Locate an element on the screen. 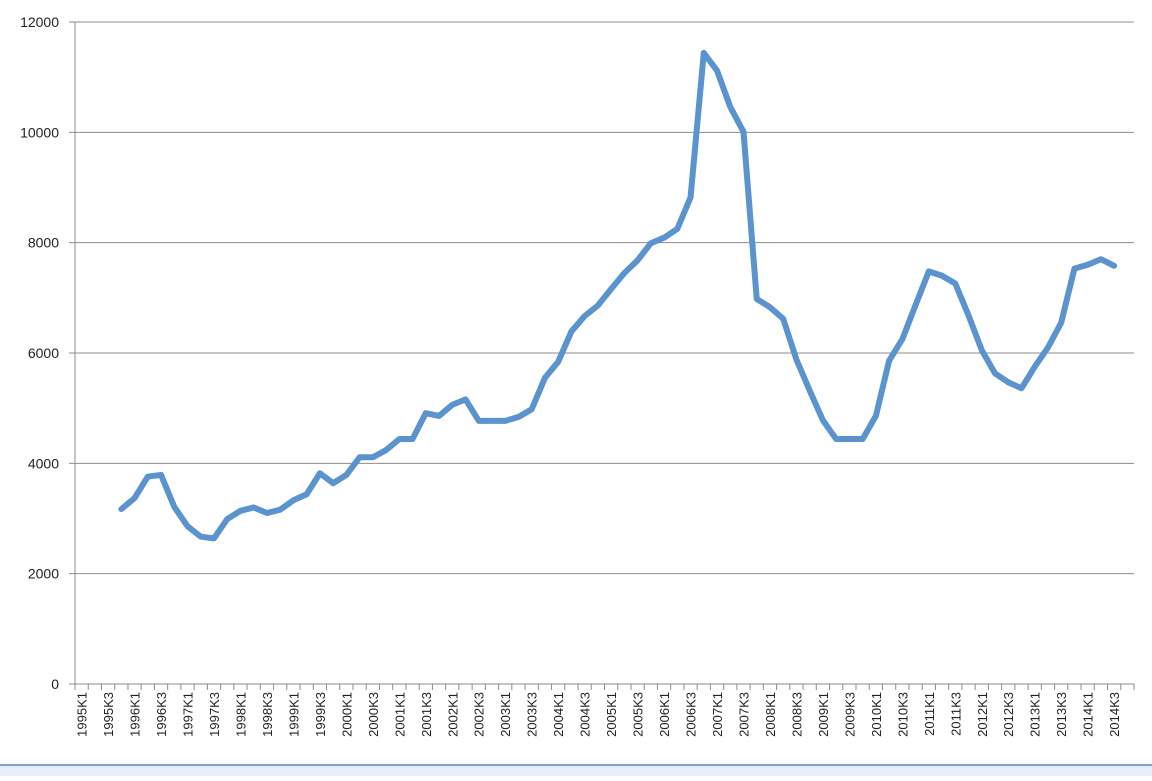 This screenshot has height=781, width=1152. x-tick-label: 2009K3 is located at coordinates (849, 714).